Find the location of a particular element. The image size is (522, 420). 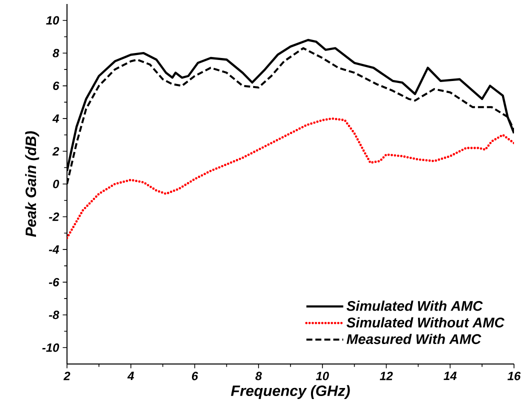

x-tick-label: 12 is located at coordinates (386, 376).